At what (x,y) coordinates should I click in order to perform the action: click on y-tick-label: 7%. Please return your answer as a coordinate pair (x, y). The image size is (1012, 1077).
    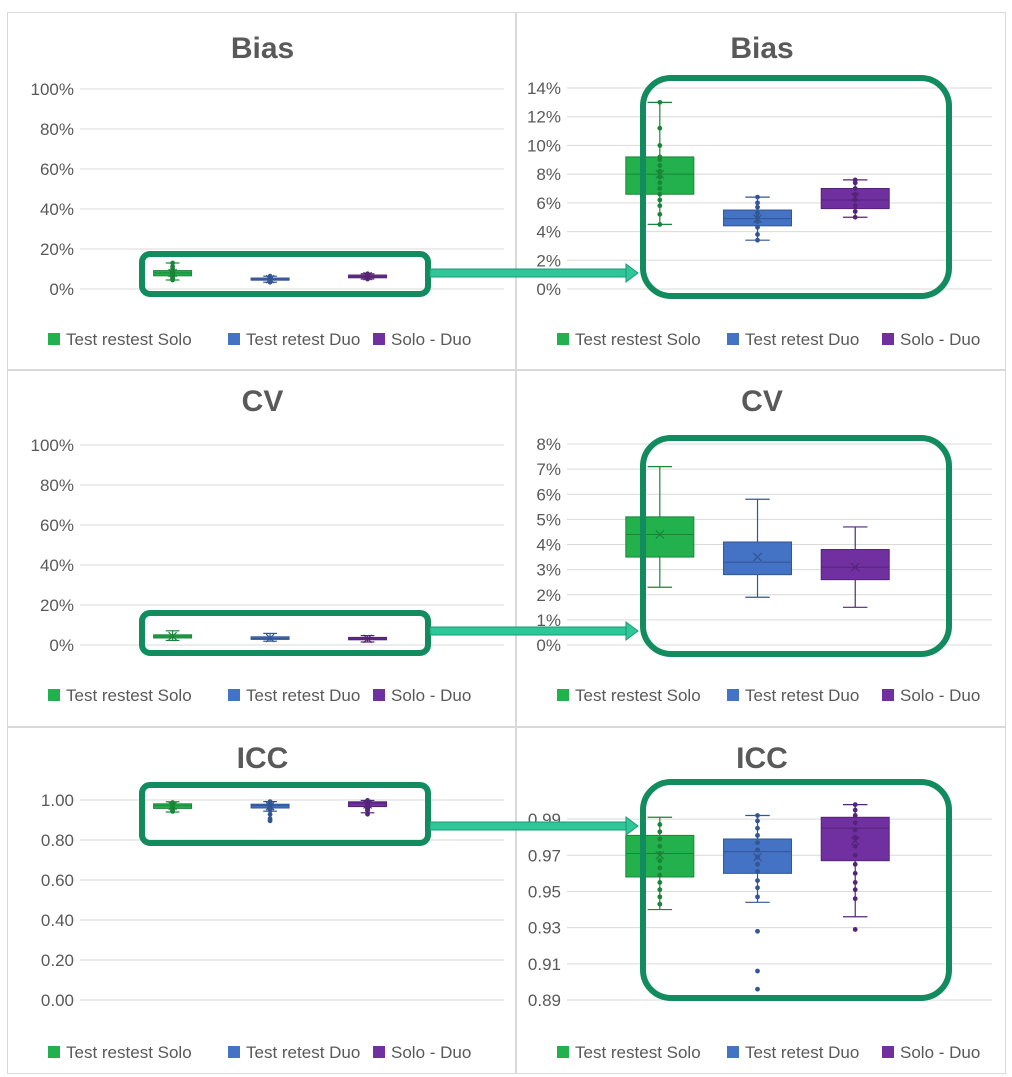
    Looking at the image, I should click on (548, 469).